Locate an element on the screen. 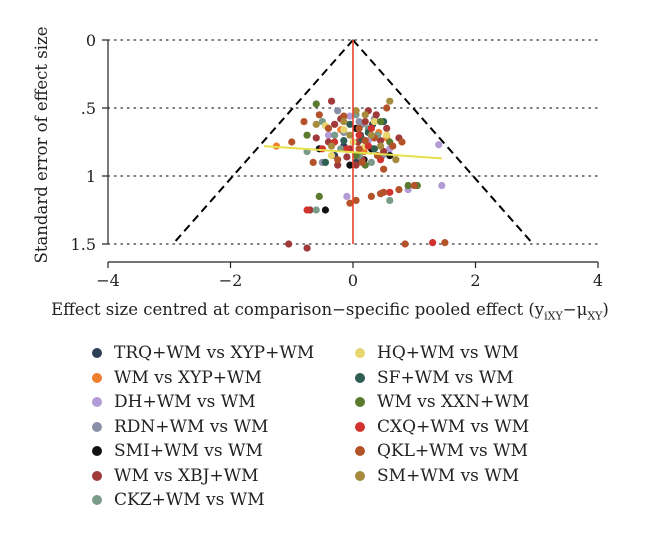  legend-label: SM+WM vs WM is located at coordinates (448, 475).